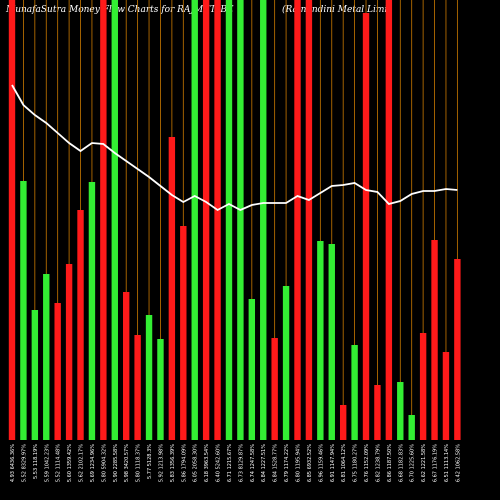 This screenshot has width=500, height=500. What do you see at coordinates (241, 463) in the screenshot?
I see `x-tick-label: 6.73 8129.87%` at bounding box center [241, 463].